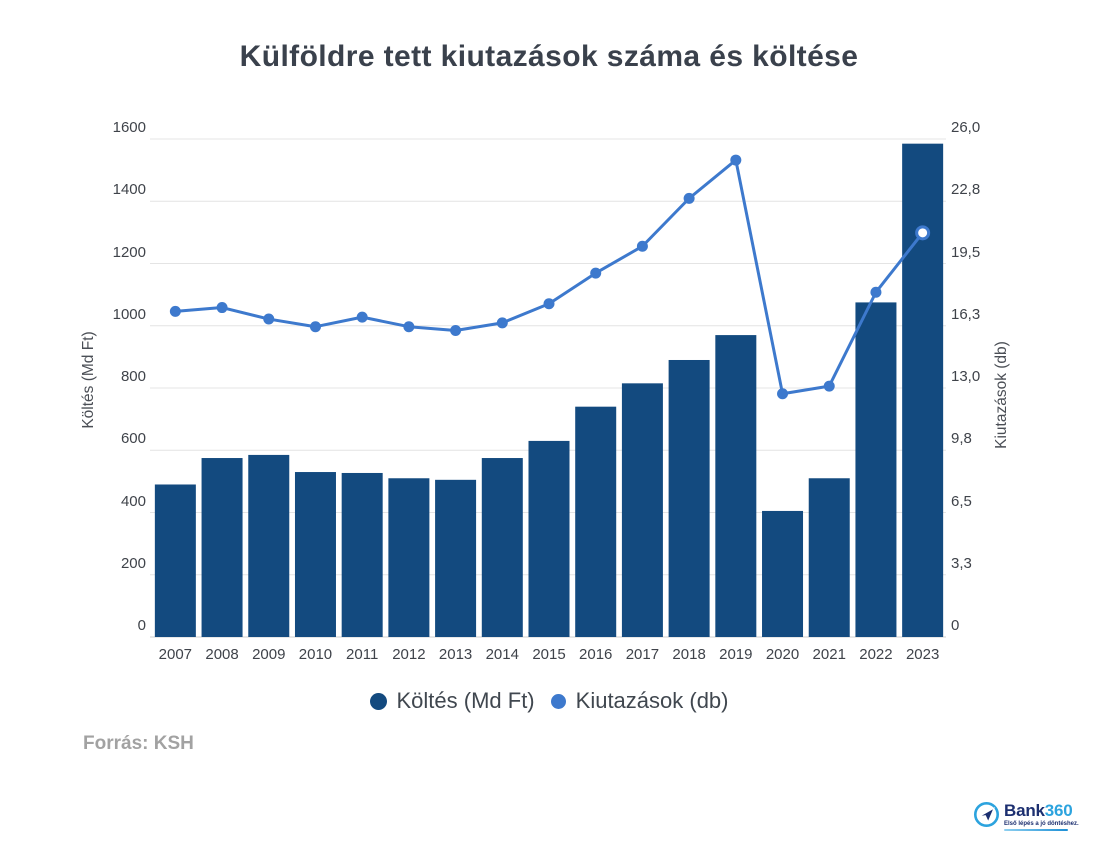 Image resolution: width=1098 pixels, height=854 pixels. I want to click on bar-2020, so click(783, 573).